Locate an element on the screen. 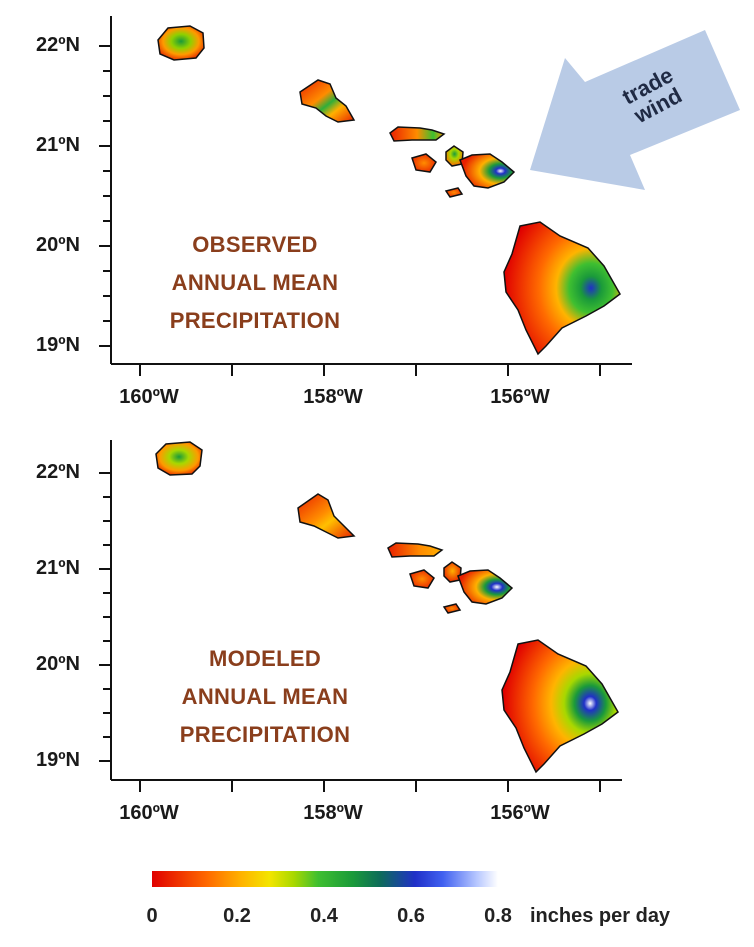 The width and height of the screenshot is (754, 947). legend-tick-label: 0.6 is located at coordinates (411, 916).